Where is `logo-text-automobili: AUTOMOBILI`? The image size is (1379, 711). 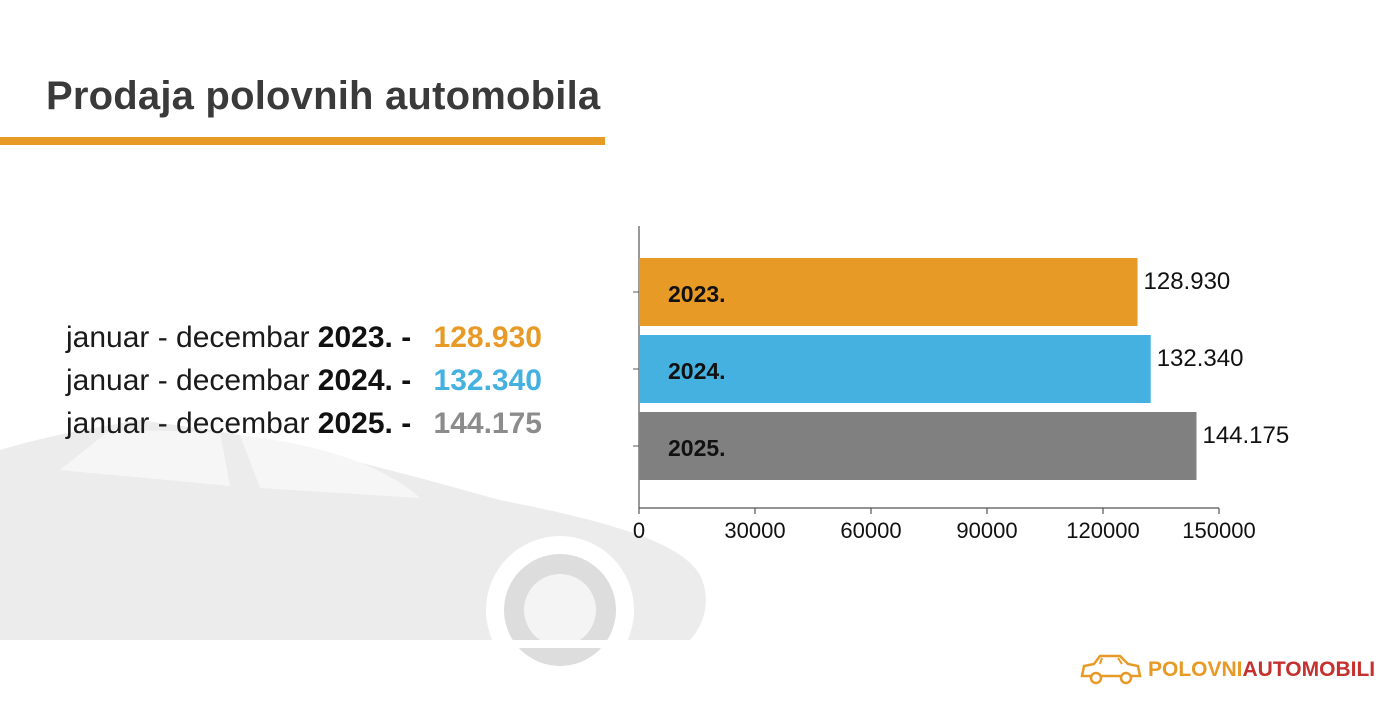 logo-text-automobili: AUTOMOBILI is located at coordinates (1309, 669).